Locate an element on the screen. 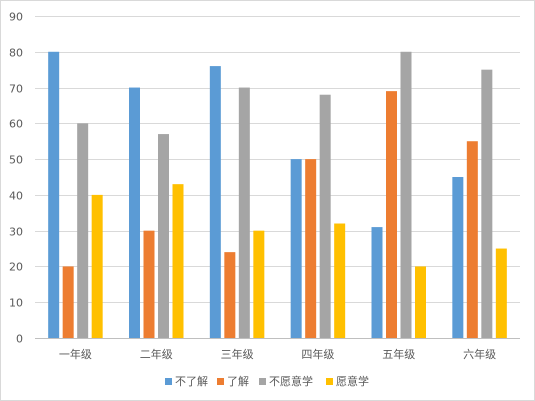  y-tick-label: 90 is located at coordinates (16, 17).